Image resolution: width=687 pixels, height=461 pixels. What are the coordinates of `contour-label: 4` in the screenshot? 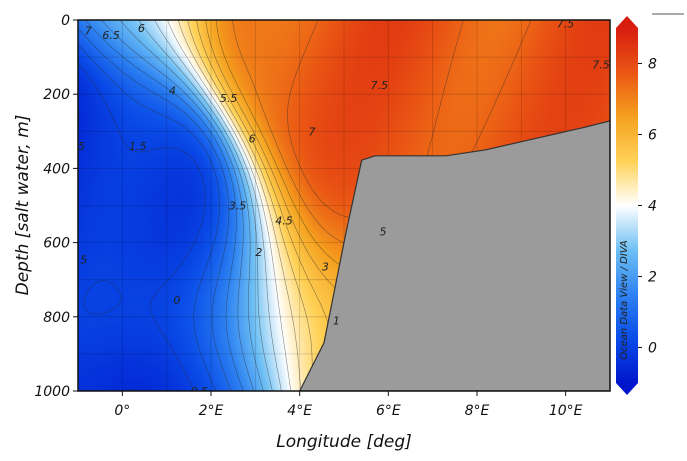 It's located at (172, 90).